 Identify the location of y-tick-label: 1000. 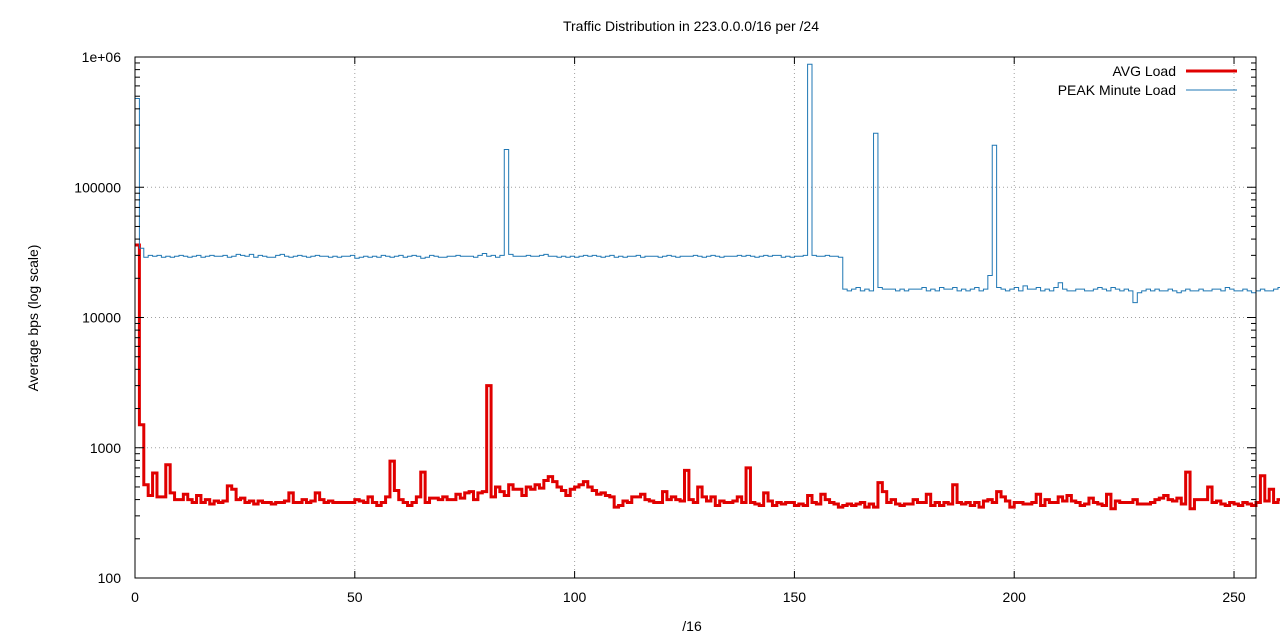
(105, 448).